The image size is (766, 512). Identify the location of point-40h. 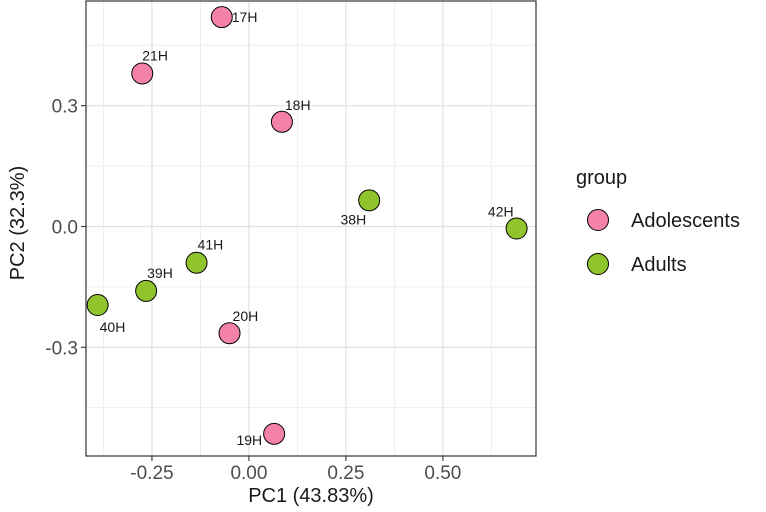
(97, 305).